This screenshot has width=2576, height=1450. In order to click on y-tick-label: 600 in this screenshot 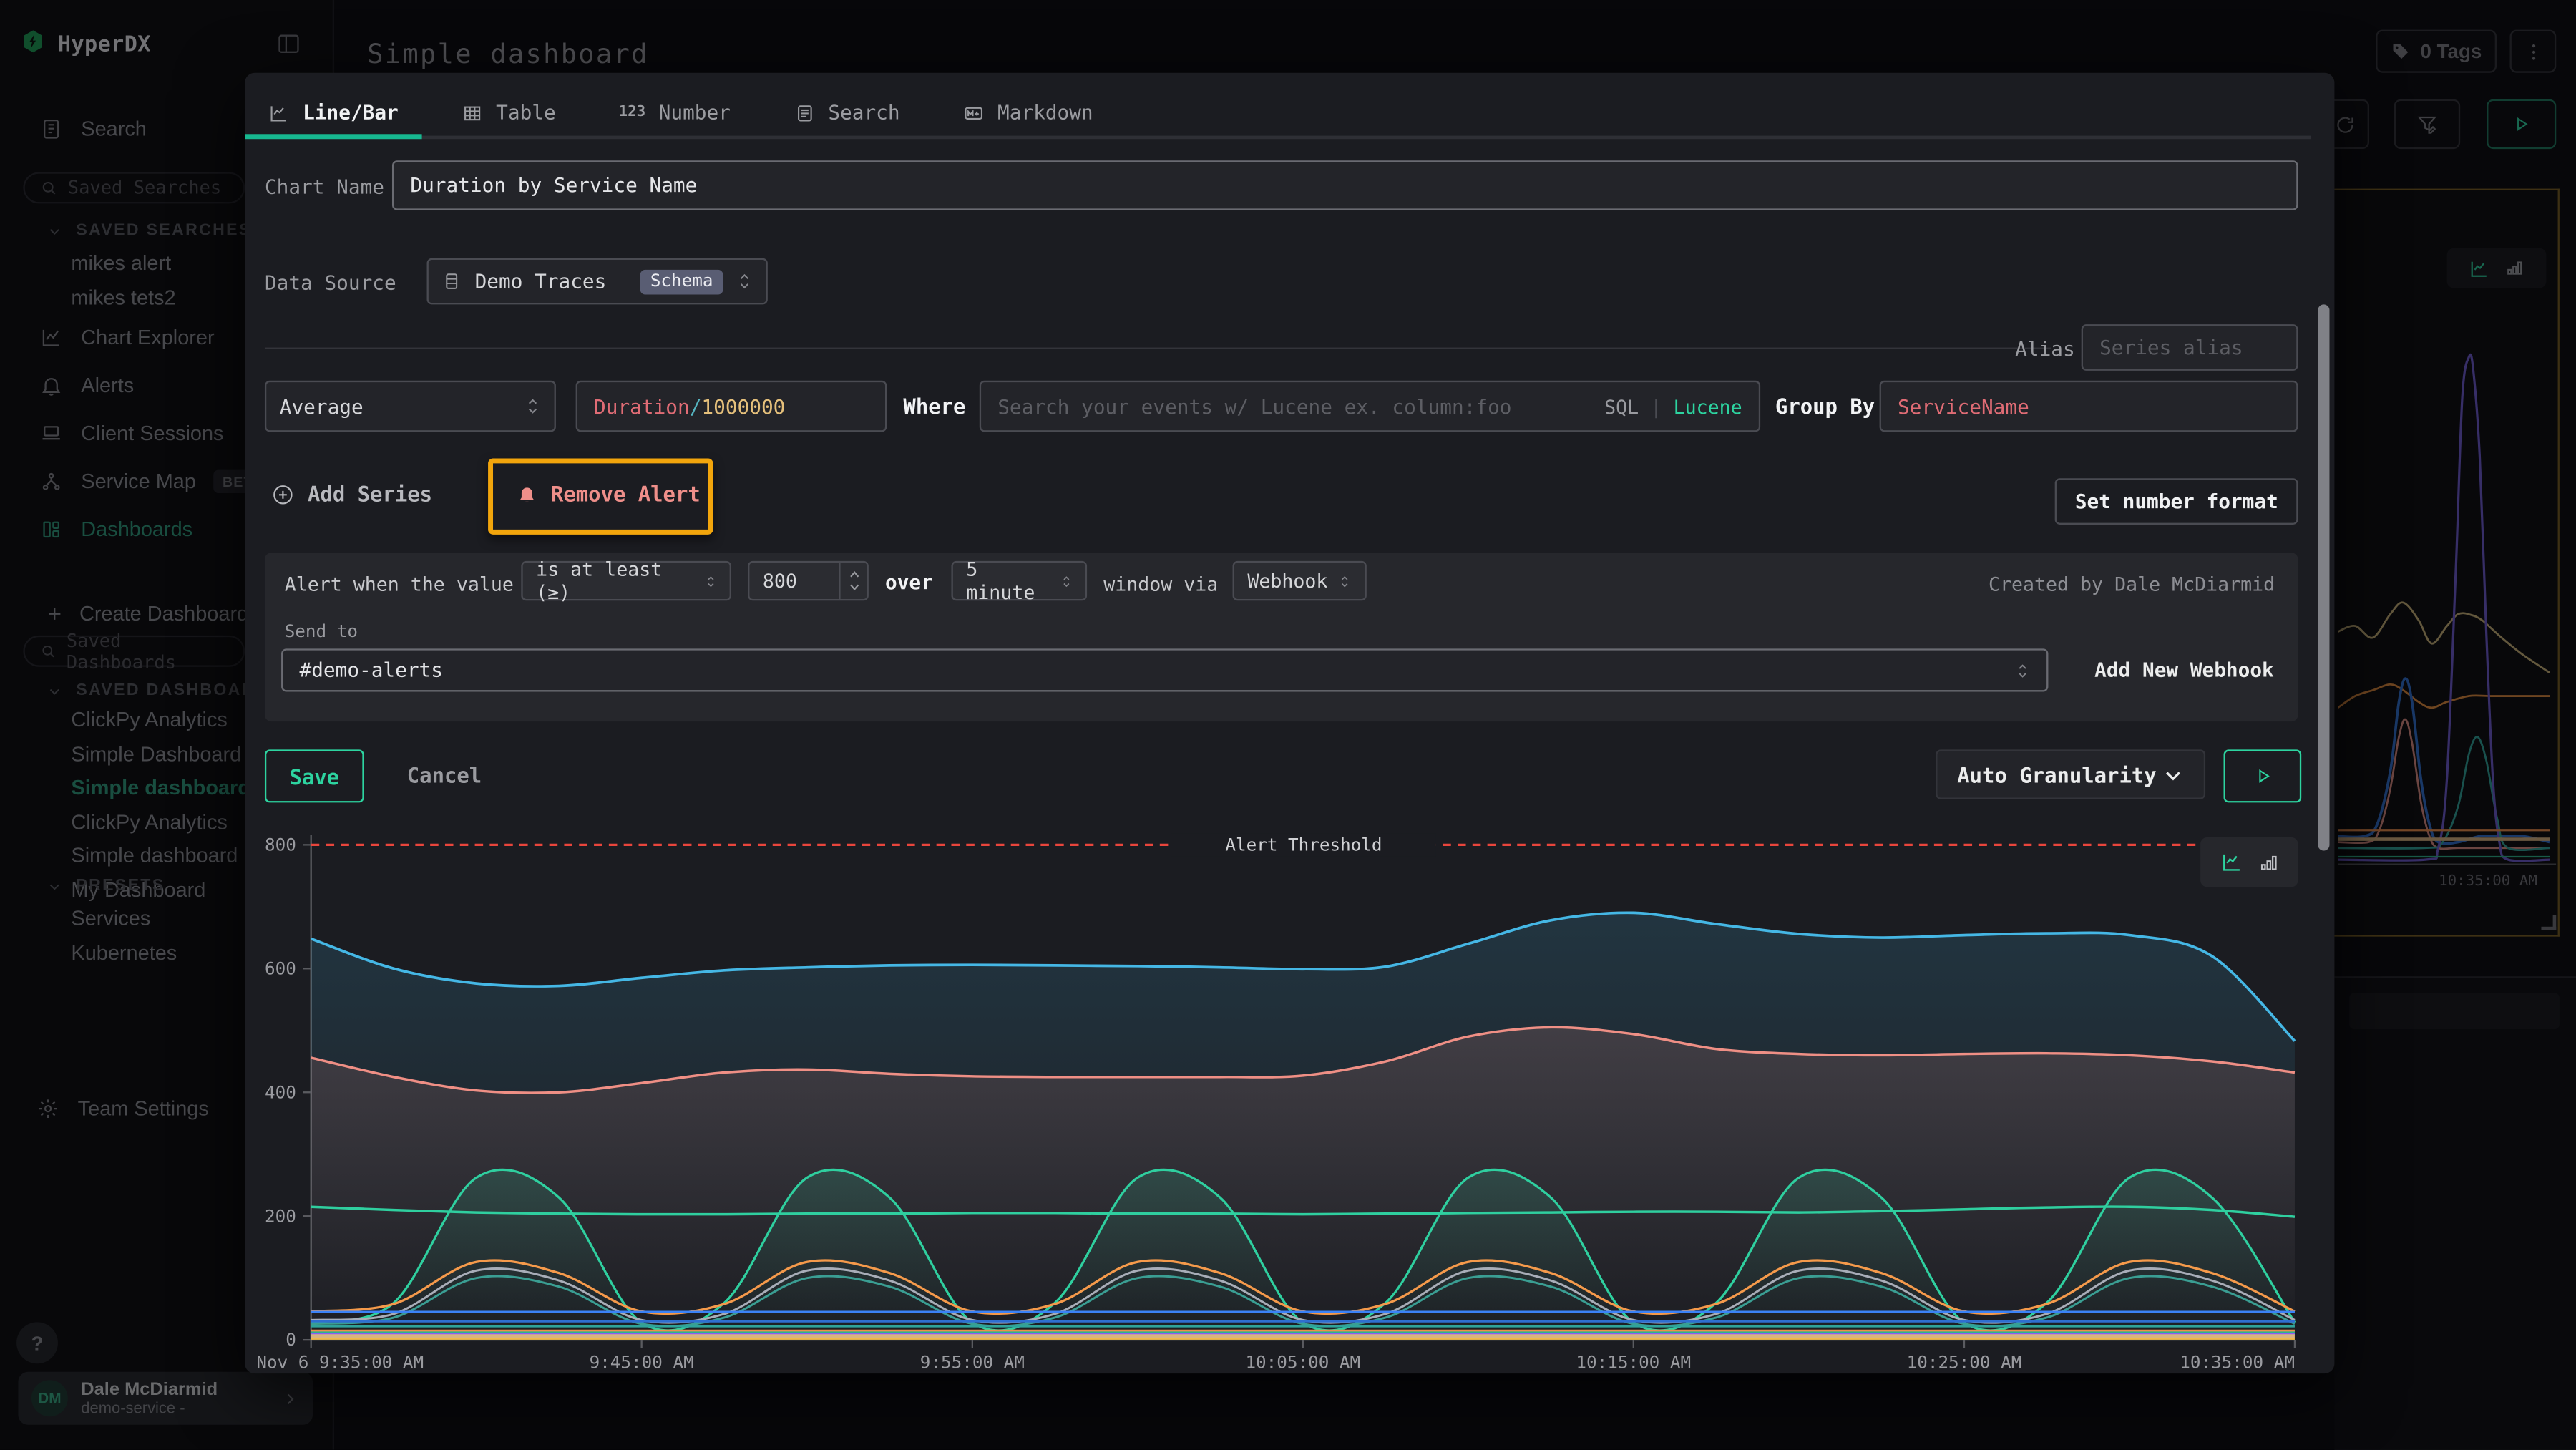, I will do `click(280, 968)`.